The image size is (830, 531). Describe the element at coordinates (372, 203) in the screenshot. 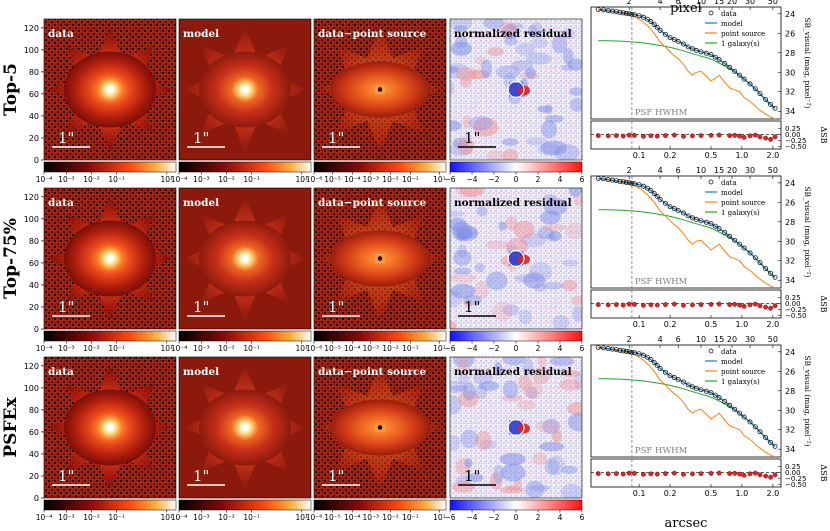

I see `panel-title: data−point source` at that location.